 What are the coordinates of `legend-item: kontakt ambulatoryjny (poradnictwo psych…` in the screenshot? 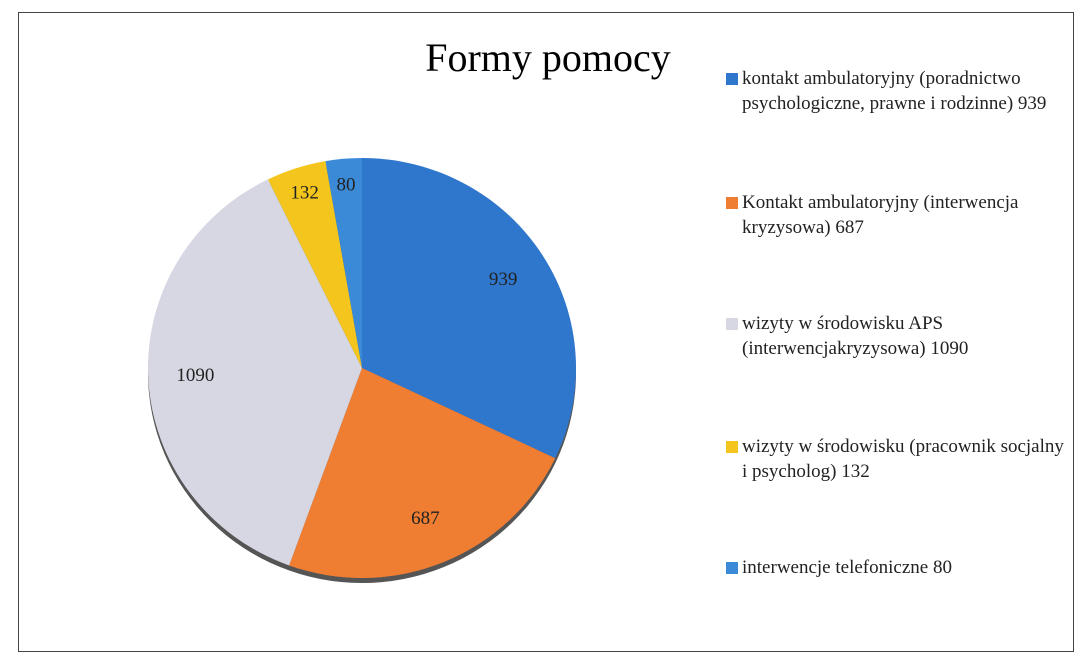 It's located at (898, 91).